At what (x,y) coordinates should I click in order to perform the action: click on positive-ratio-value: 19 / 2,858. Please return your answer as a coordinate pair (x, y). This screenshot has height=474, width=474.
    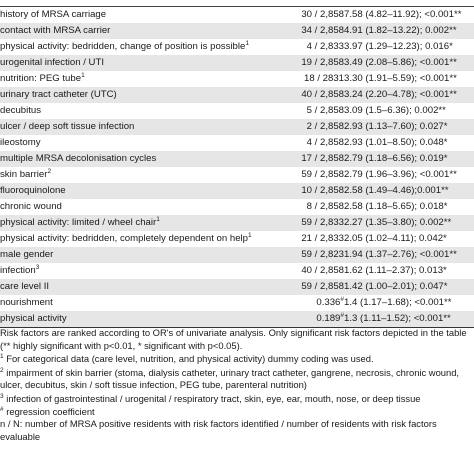
    Looking at the image, I should click on (322, 62).